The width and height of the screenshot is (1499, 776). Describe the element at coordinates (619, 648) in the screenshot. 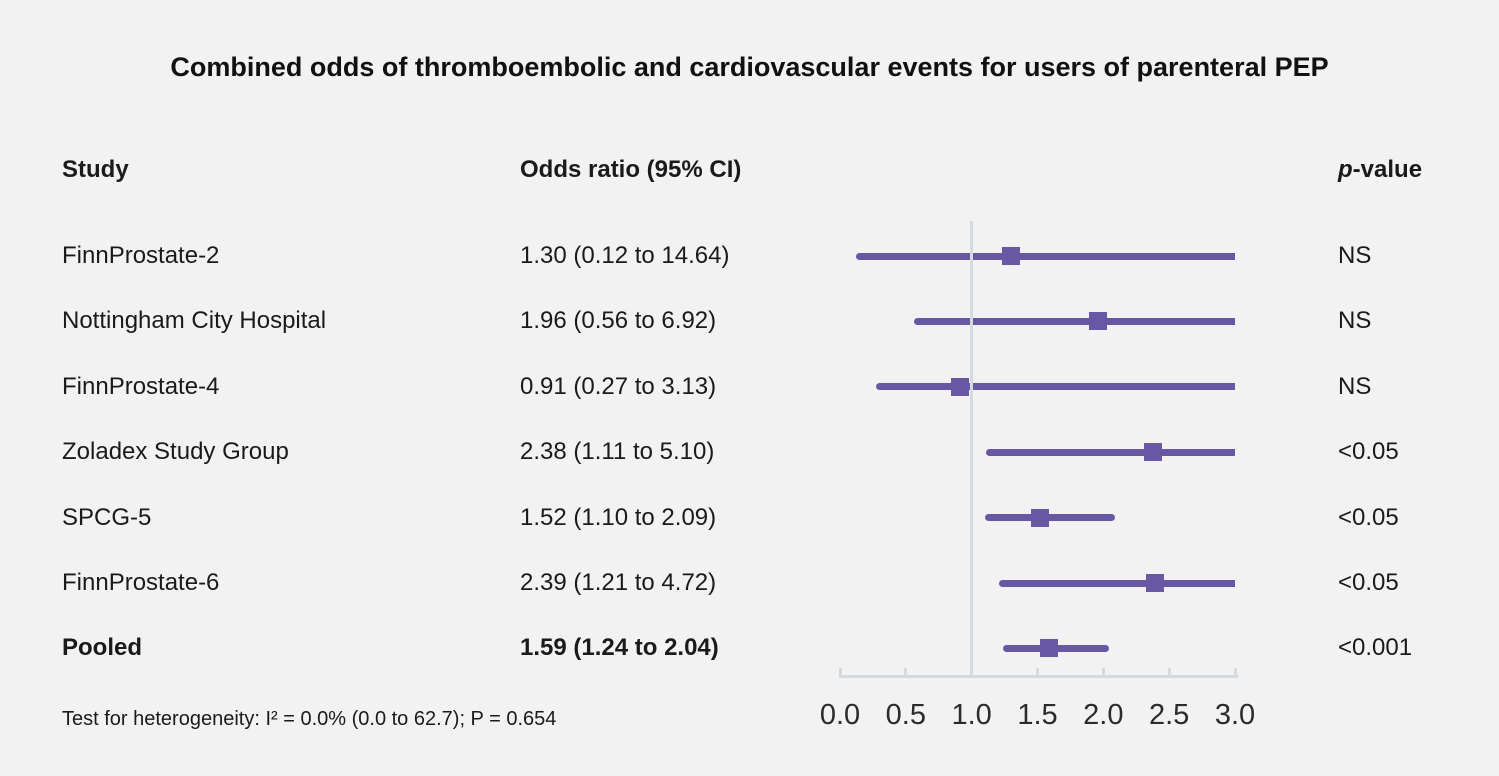

I see `odds-ratio-value: 1.59 (1.24 to 2.04)` at that location.